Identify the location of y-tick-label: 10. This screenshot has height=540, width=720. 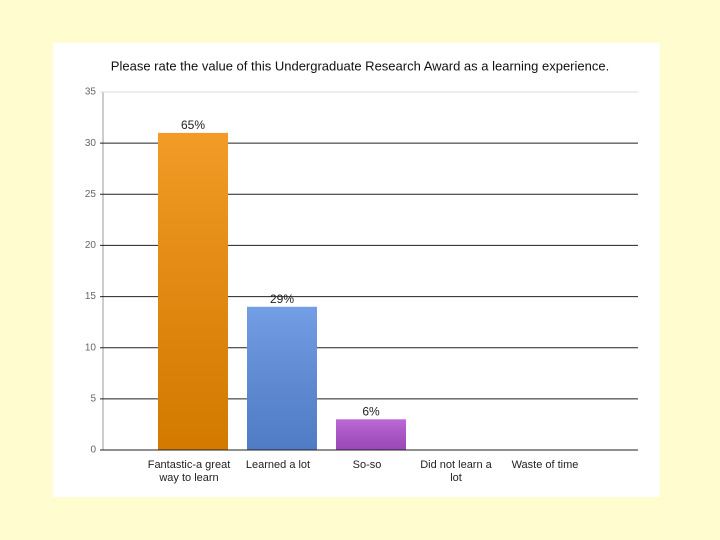
(91, 347).